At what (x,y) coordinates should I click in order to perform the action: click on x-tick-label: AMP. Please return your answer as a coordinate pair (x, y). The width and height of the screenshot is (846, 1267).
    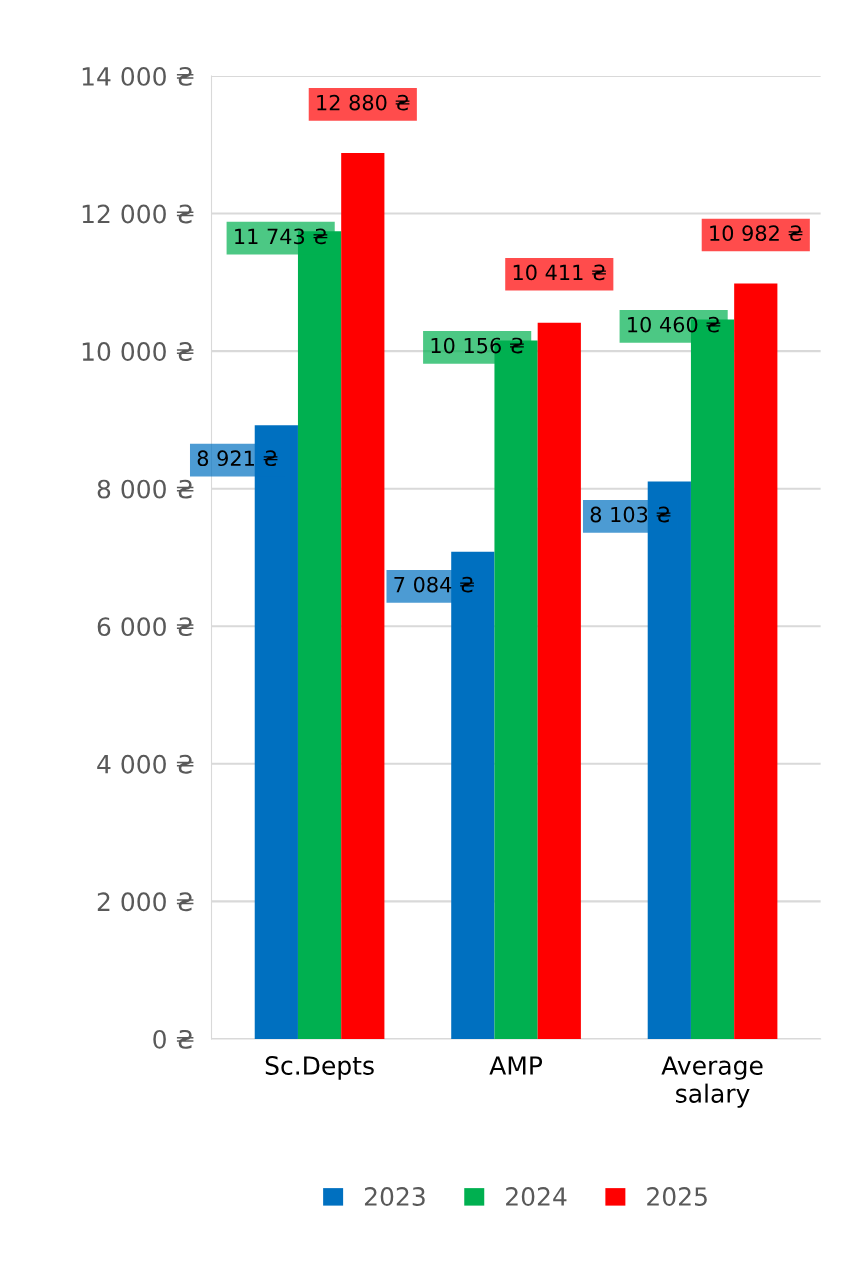
    Looking at the image, I should click on (516, 1065).